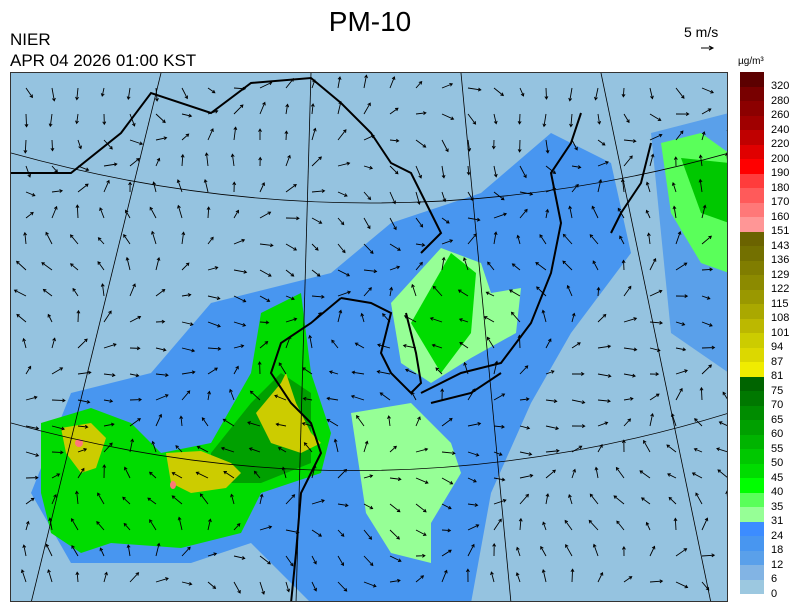 The height and width of the screenshot is (612, 799). I want to click on field-yellow, so click(203, 472).